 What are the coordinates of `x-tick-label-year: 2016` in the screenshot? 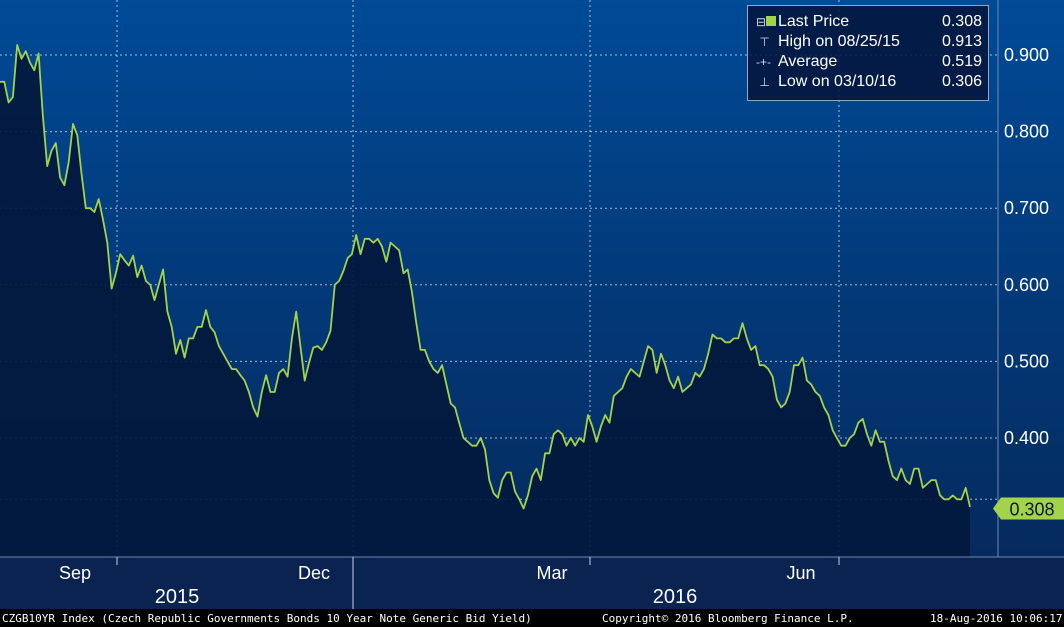 It's located at (675, 597).